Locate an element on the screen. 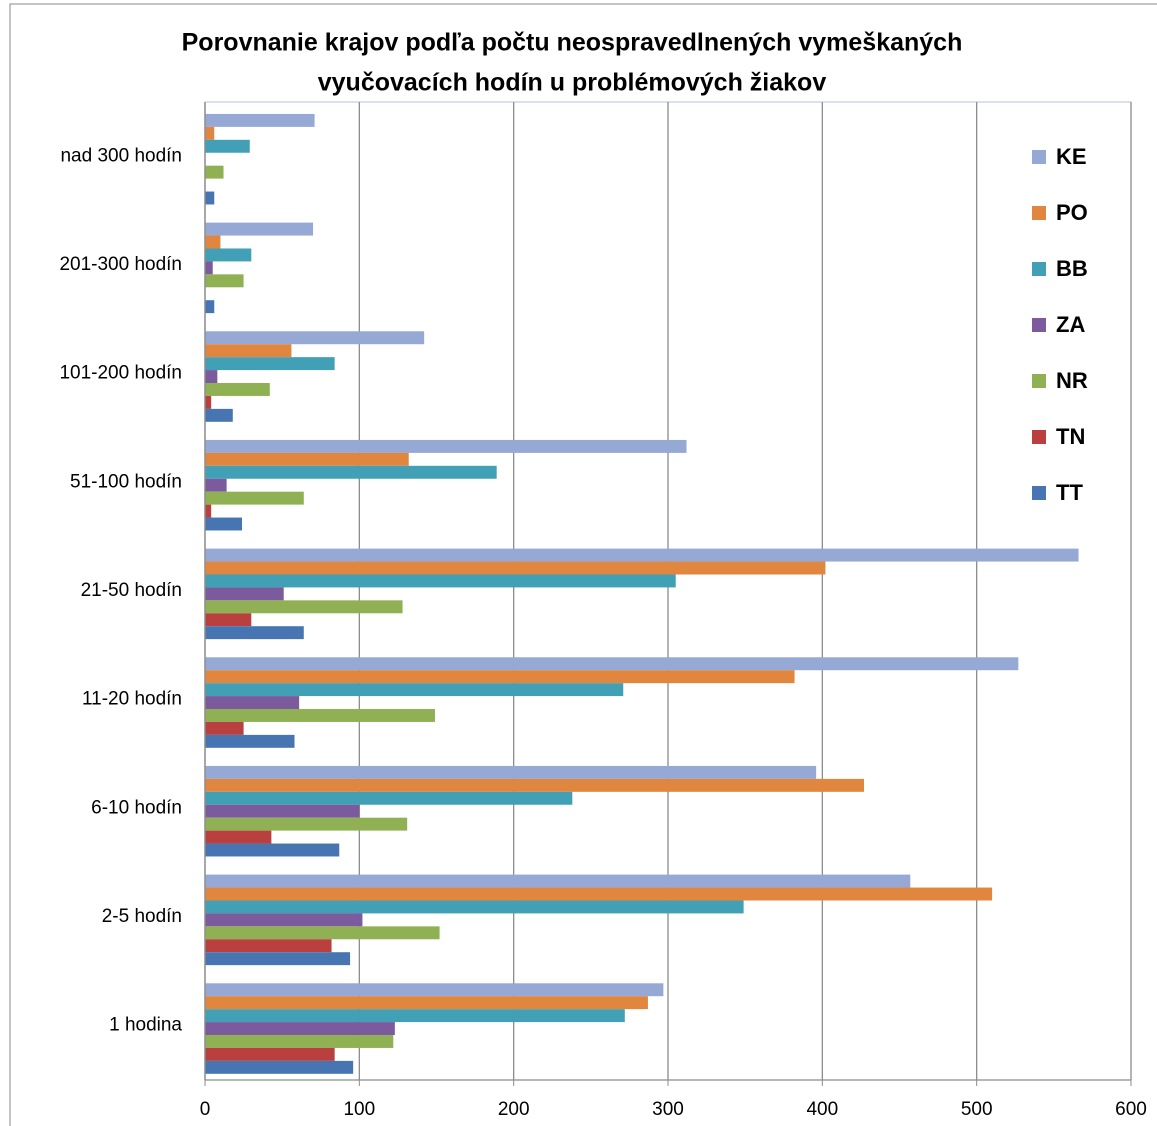  x-tick-label: 200 is located at coordinates (514, 1109).